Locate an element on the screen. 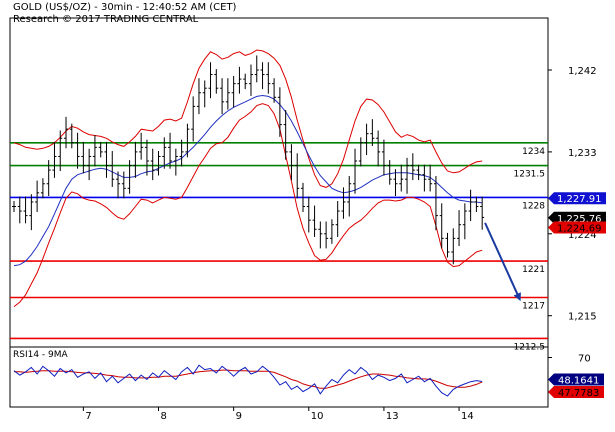  rsi-ma-line is located at coordinates (248, 379).